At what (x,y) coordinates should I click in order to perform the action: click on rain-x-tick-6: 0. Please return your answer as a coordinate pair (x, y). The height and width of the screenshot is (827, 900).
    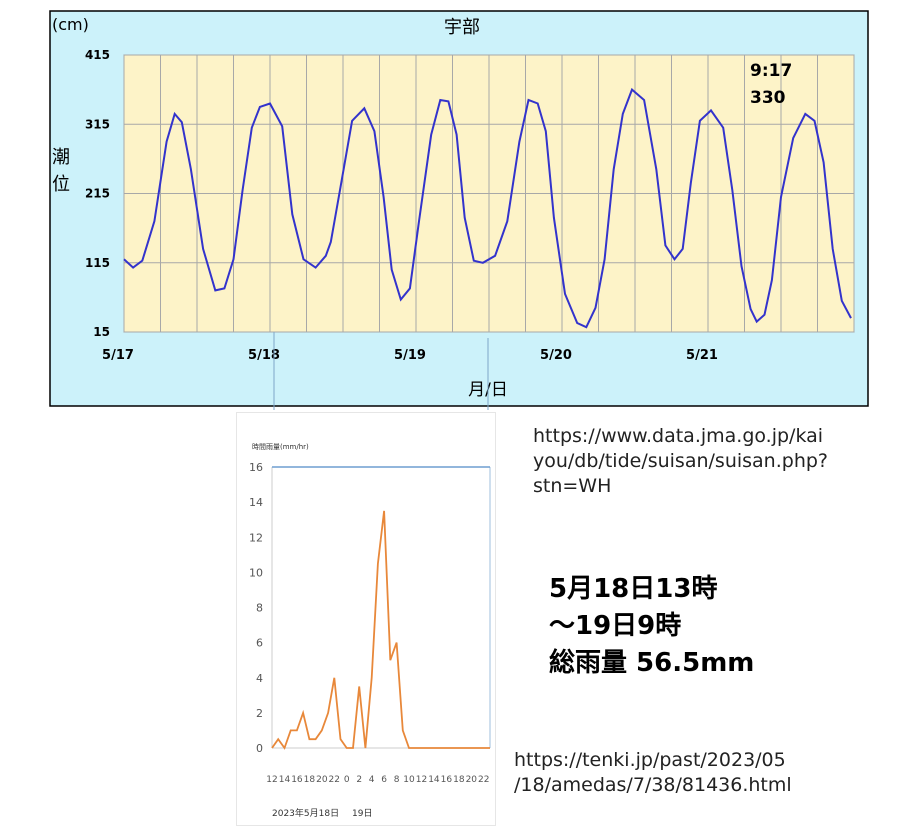
    Looking at the image, I should click on (347, 780).